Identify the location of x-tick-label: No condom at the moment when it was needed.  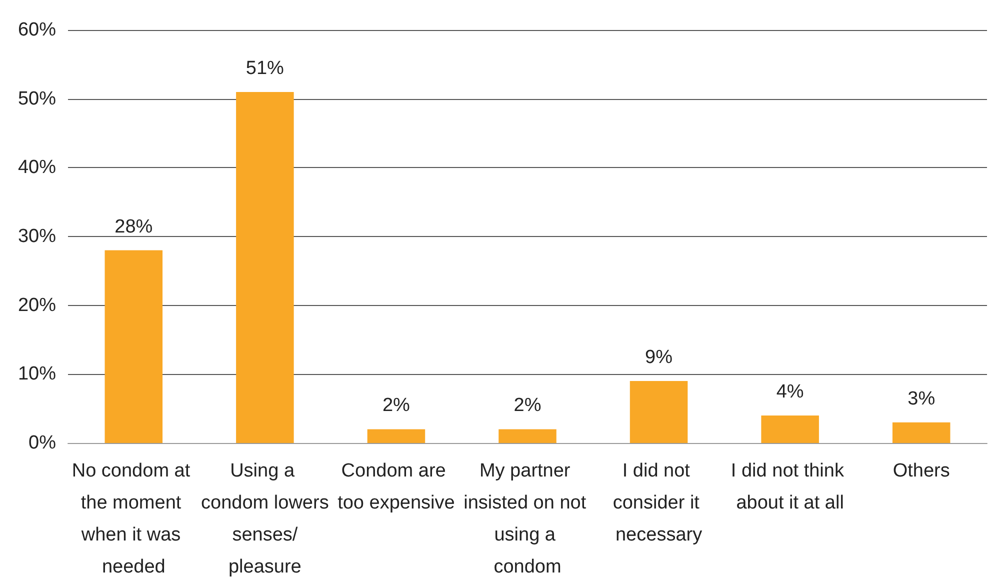
(134, 519).